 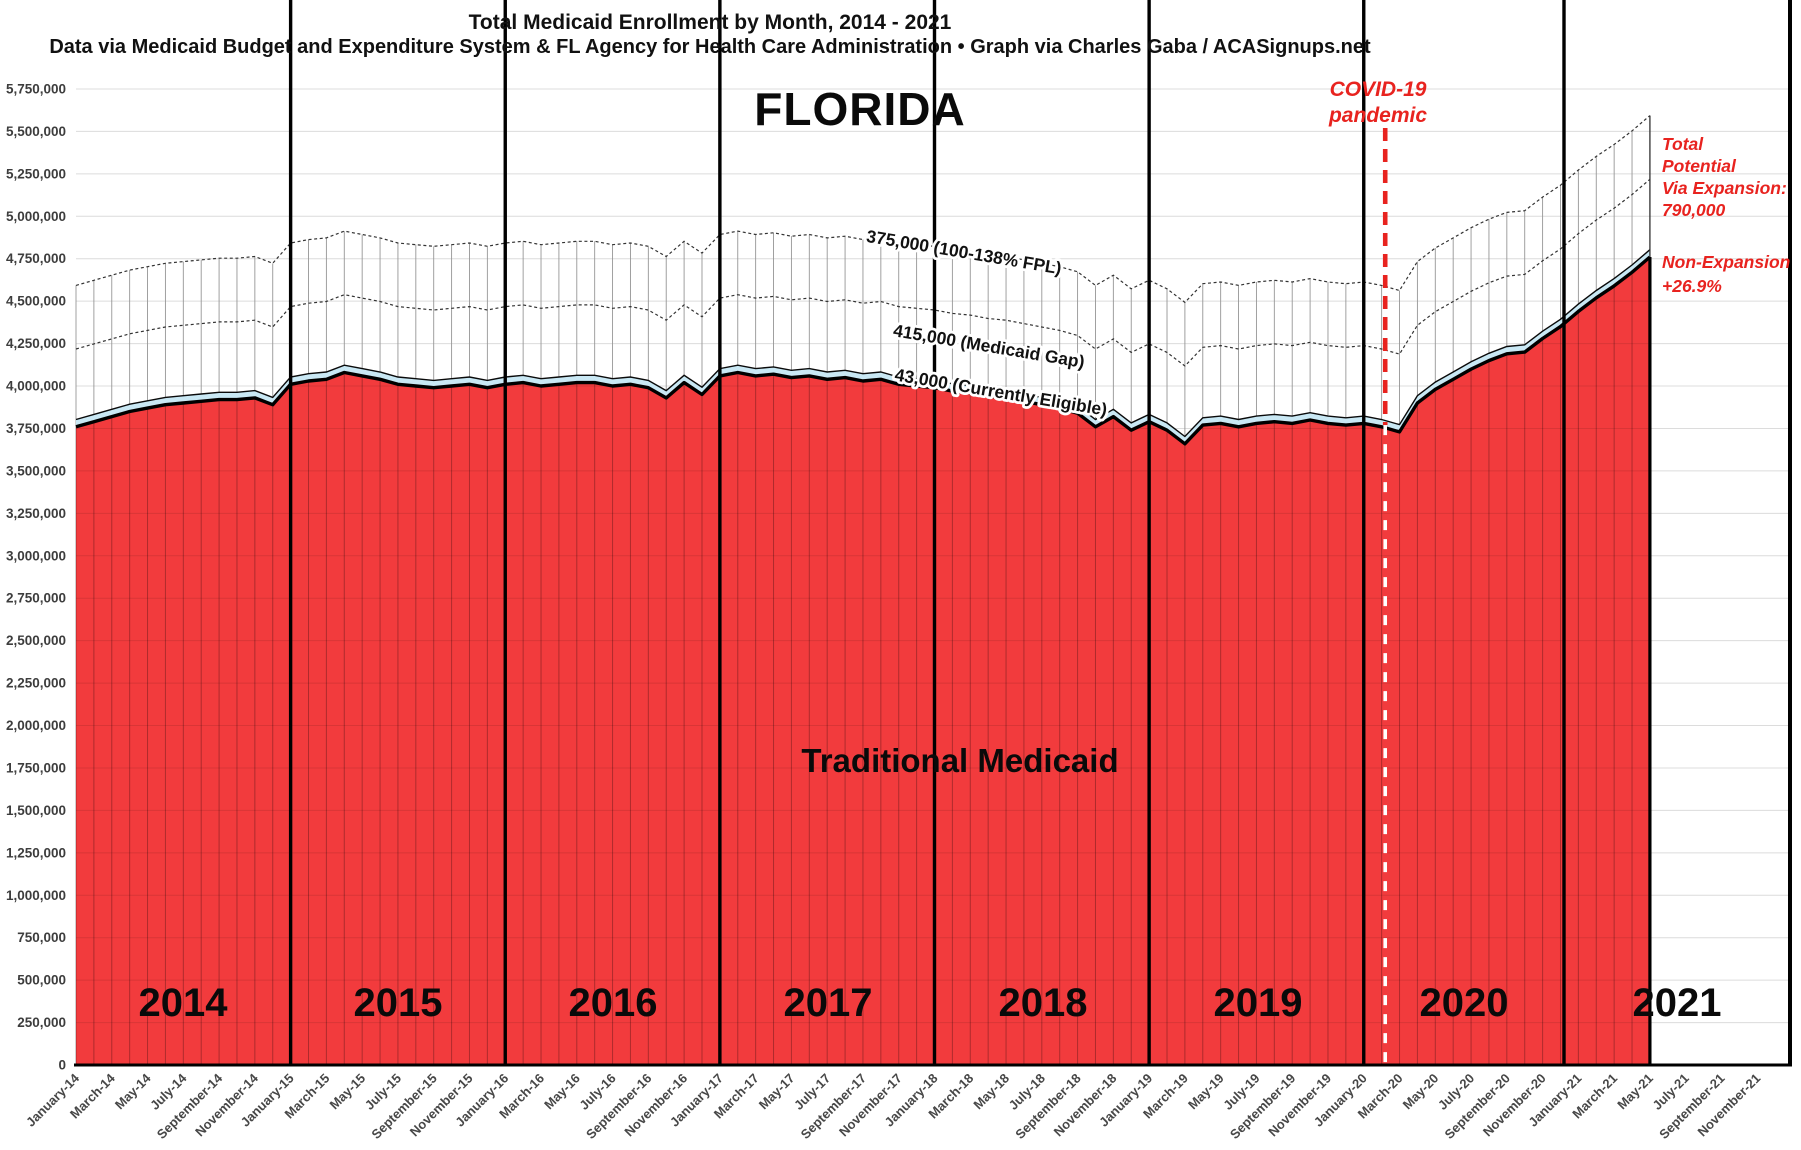 I want to click on year-label: 2016, so click(x=613, y=1003).